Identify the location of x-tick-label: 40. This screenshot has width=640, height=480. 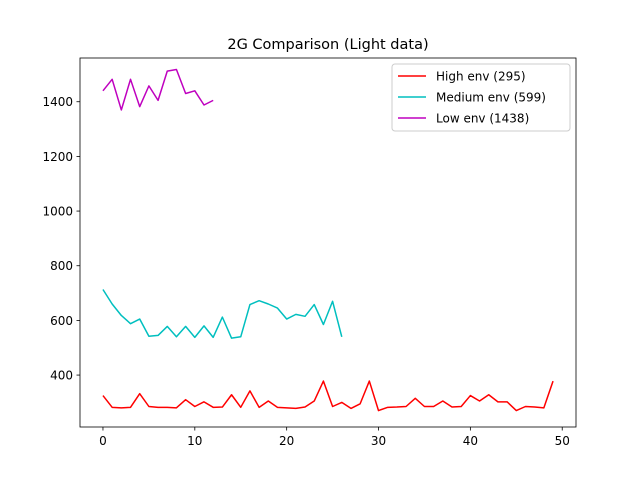
(470, 441).